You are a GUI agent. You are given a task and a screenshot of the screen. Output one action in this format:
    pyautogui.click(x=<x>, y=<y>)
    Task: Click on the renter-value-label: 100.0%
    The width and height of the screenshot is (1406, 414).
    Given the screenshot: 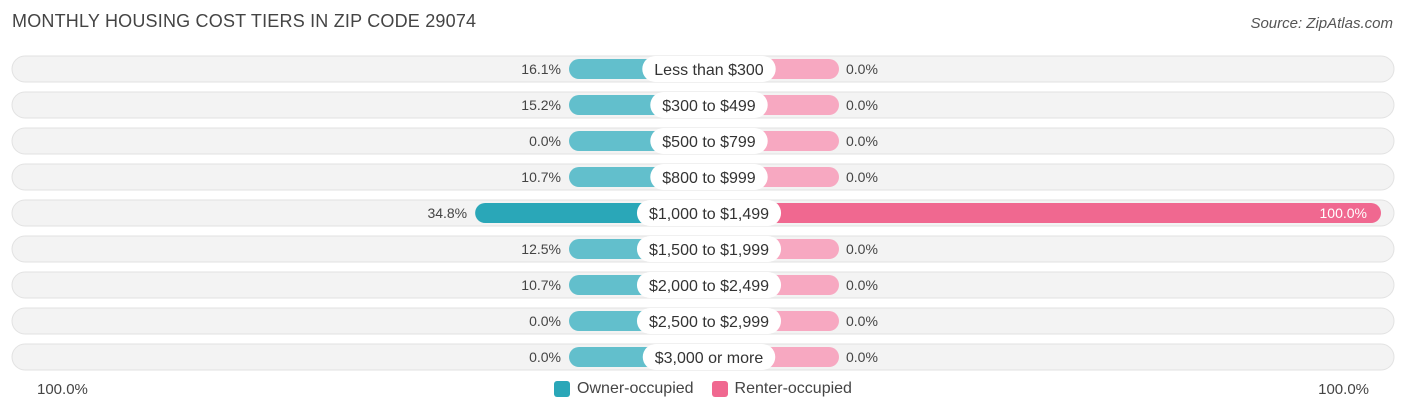 What is the action you would take?
    pyautogui.click(x=1343, y=213)
    